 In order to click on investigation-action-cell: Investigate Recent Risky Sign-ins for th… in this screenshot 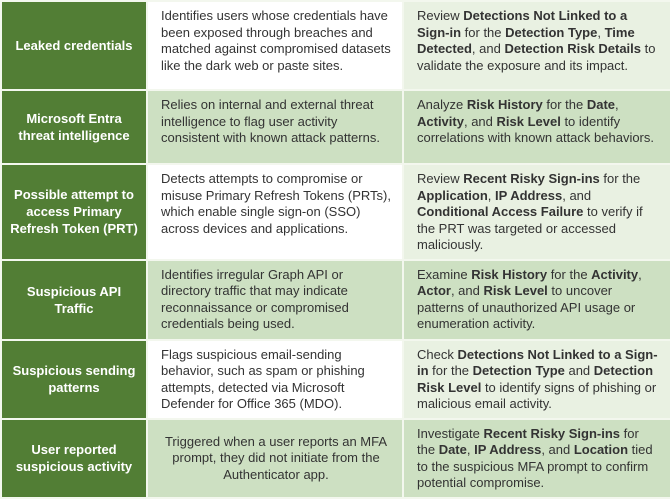, I will do `click(536, 458)`.